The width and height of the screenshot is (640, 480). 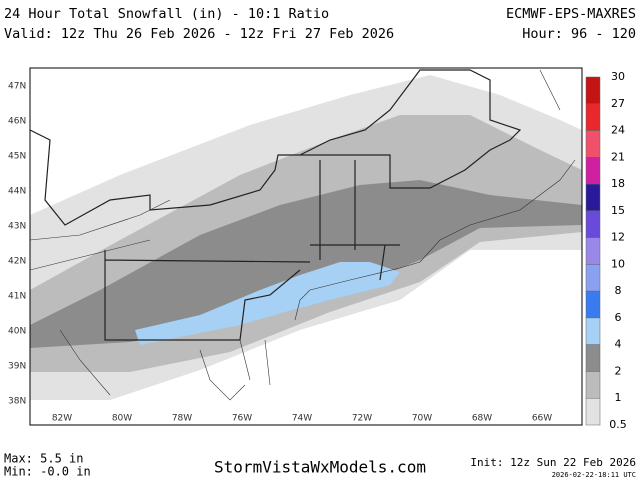 I want to click on init-time: Init: 12z Sun 22 Feb 2026, so click(x=553, y=462).